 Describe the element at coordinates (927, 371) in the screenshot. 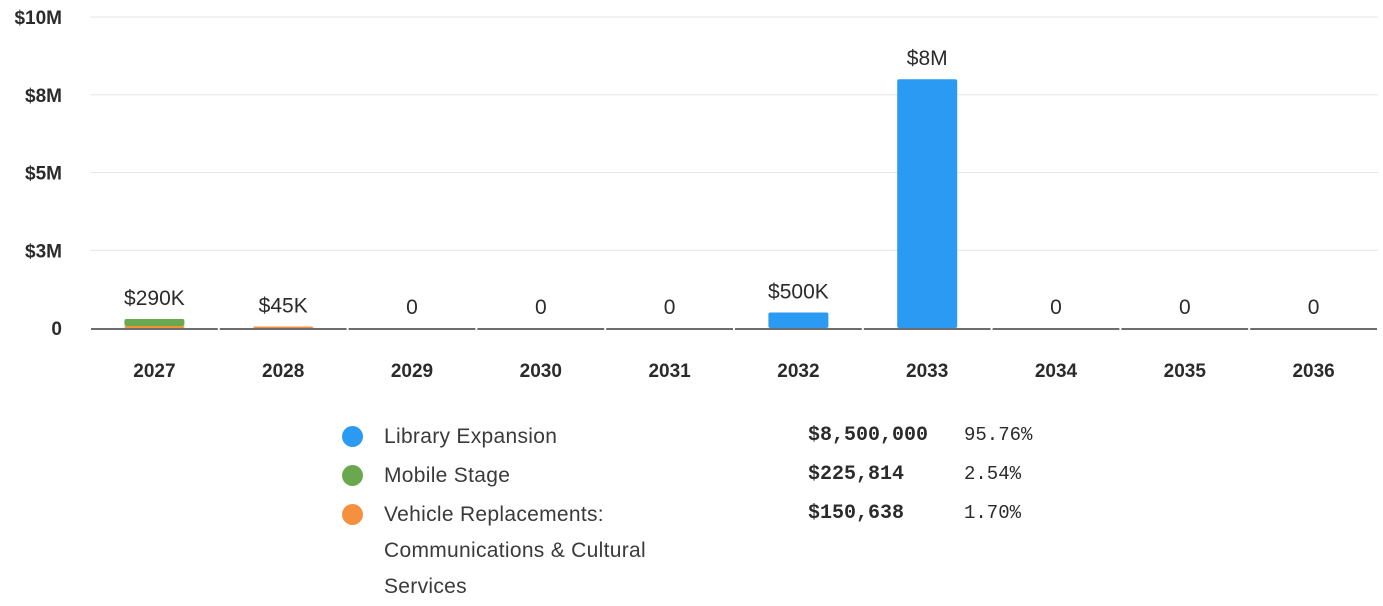

I see `x-tick-label: 2033` at that location.